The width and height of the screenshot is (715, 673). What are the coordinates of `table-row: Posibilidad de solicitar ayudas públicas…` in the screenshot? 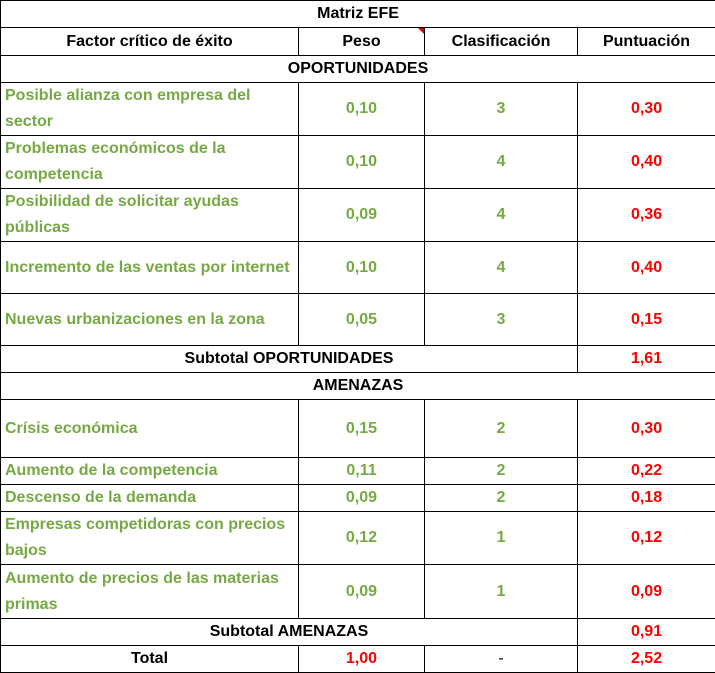 It's located at (358, 215).